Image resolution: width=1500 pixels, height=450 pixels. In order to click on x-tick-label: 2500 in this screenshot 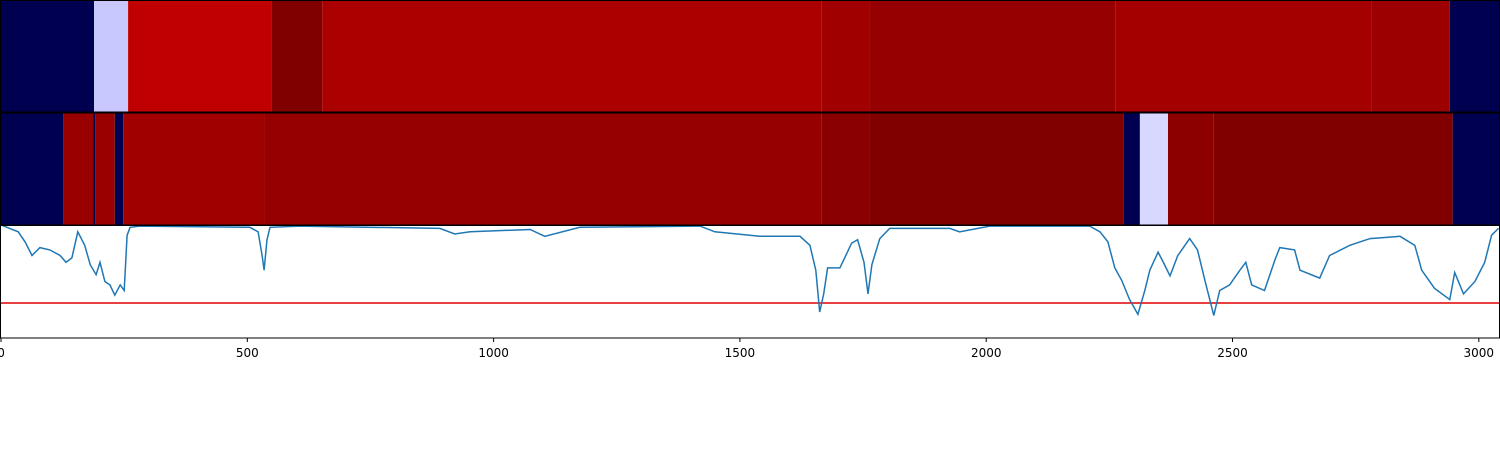, I will do `click(1232, 353)`.